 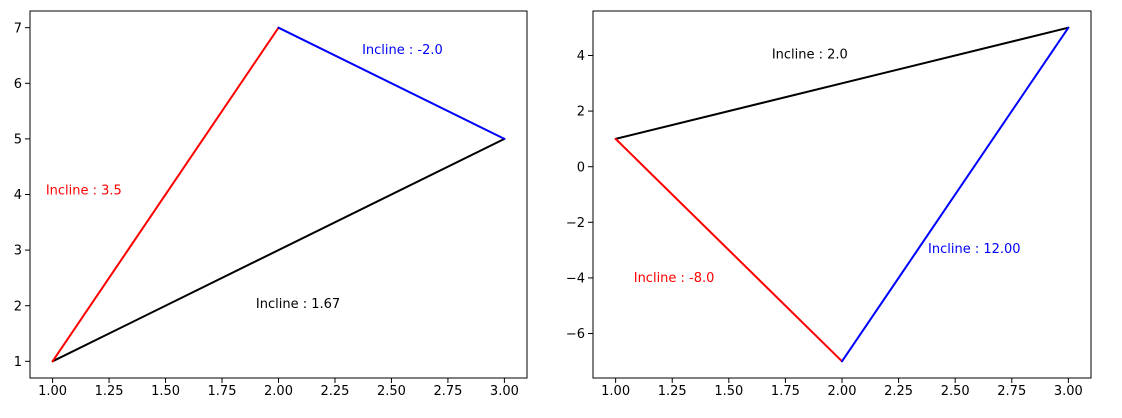 I want to click on red-segment-right, so click(x=728, y=250).